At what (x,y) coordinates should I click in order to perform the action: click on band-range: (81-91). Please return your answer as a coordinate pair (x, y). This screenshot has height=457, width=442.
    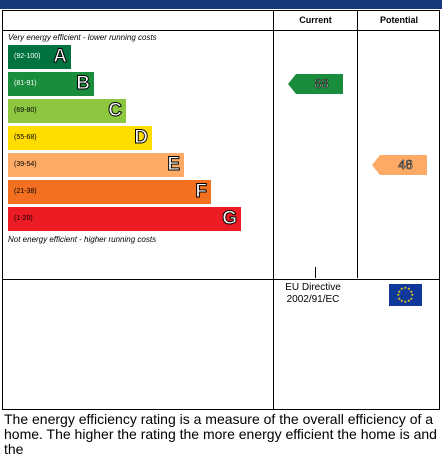
    Looking at the image, I should click on (25, 83).